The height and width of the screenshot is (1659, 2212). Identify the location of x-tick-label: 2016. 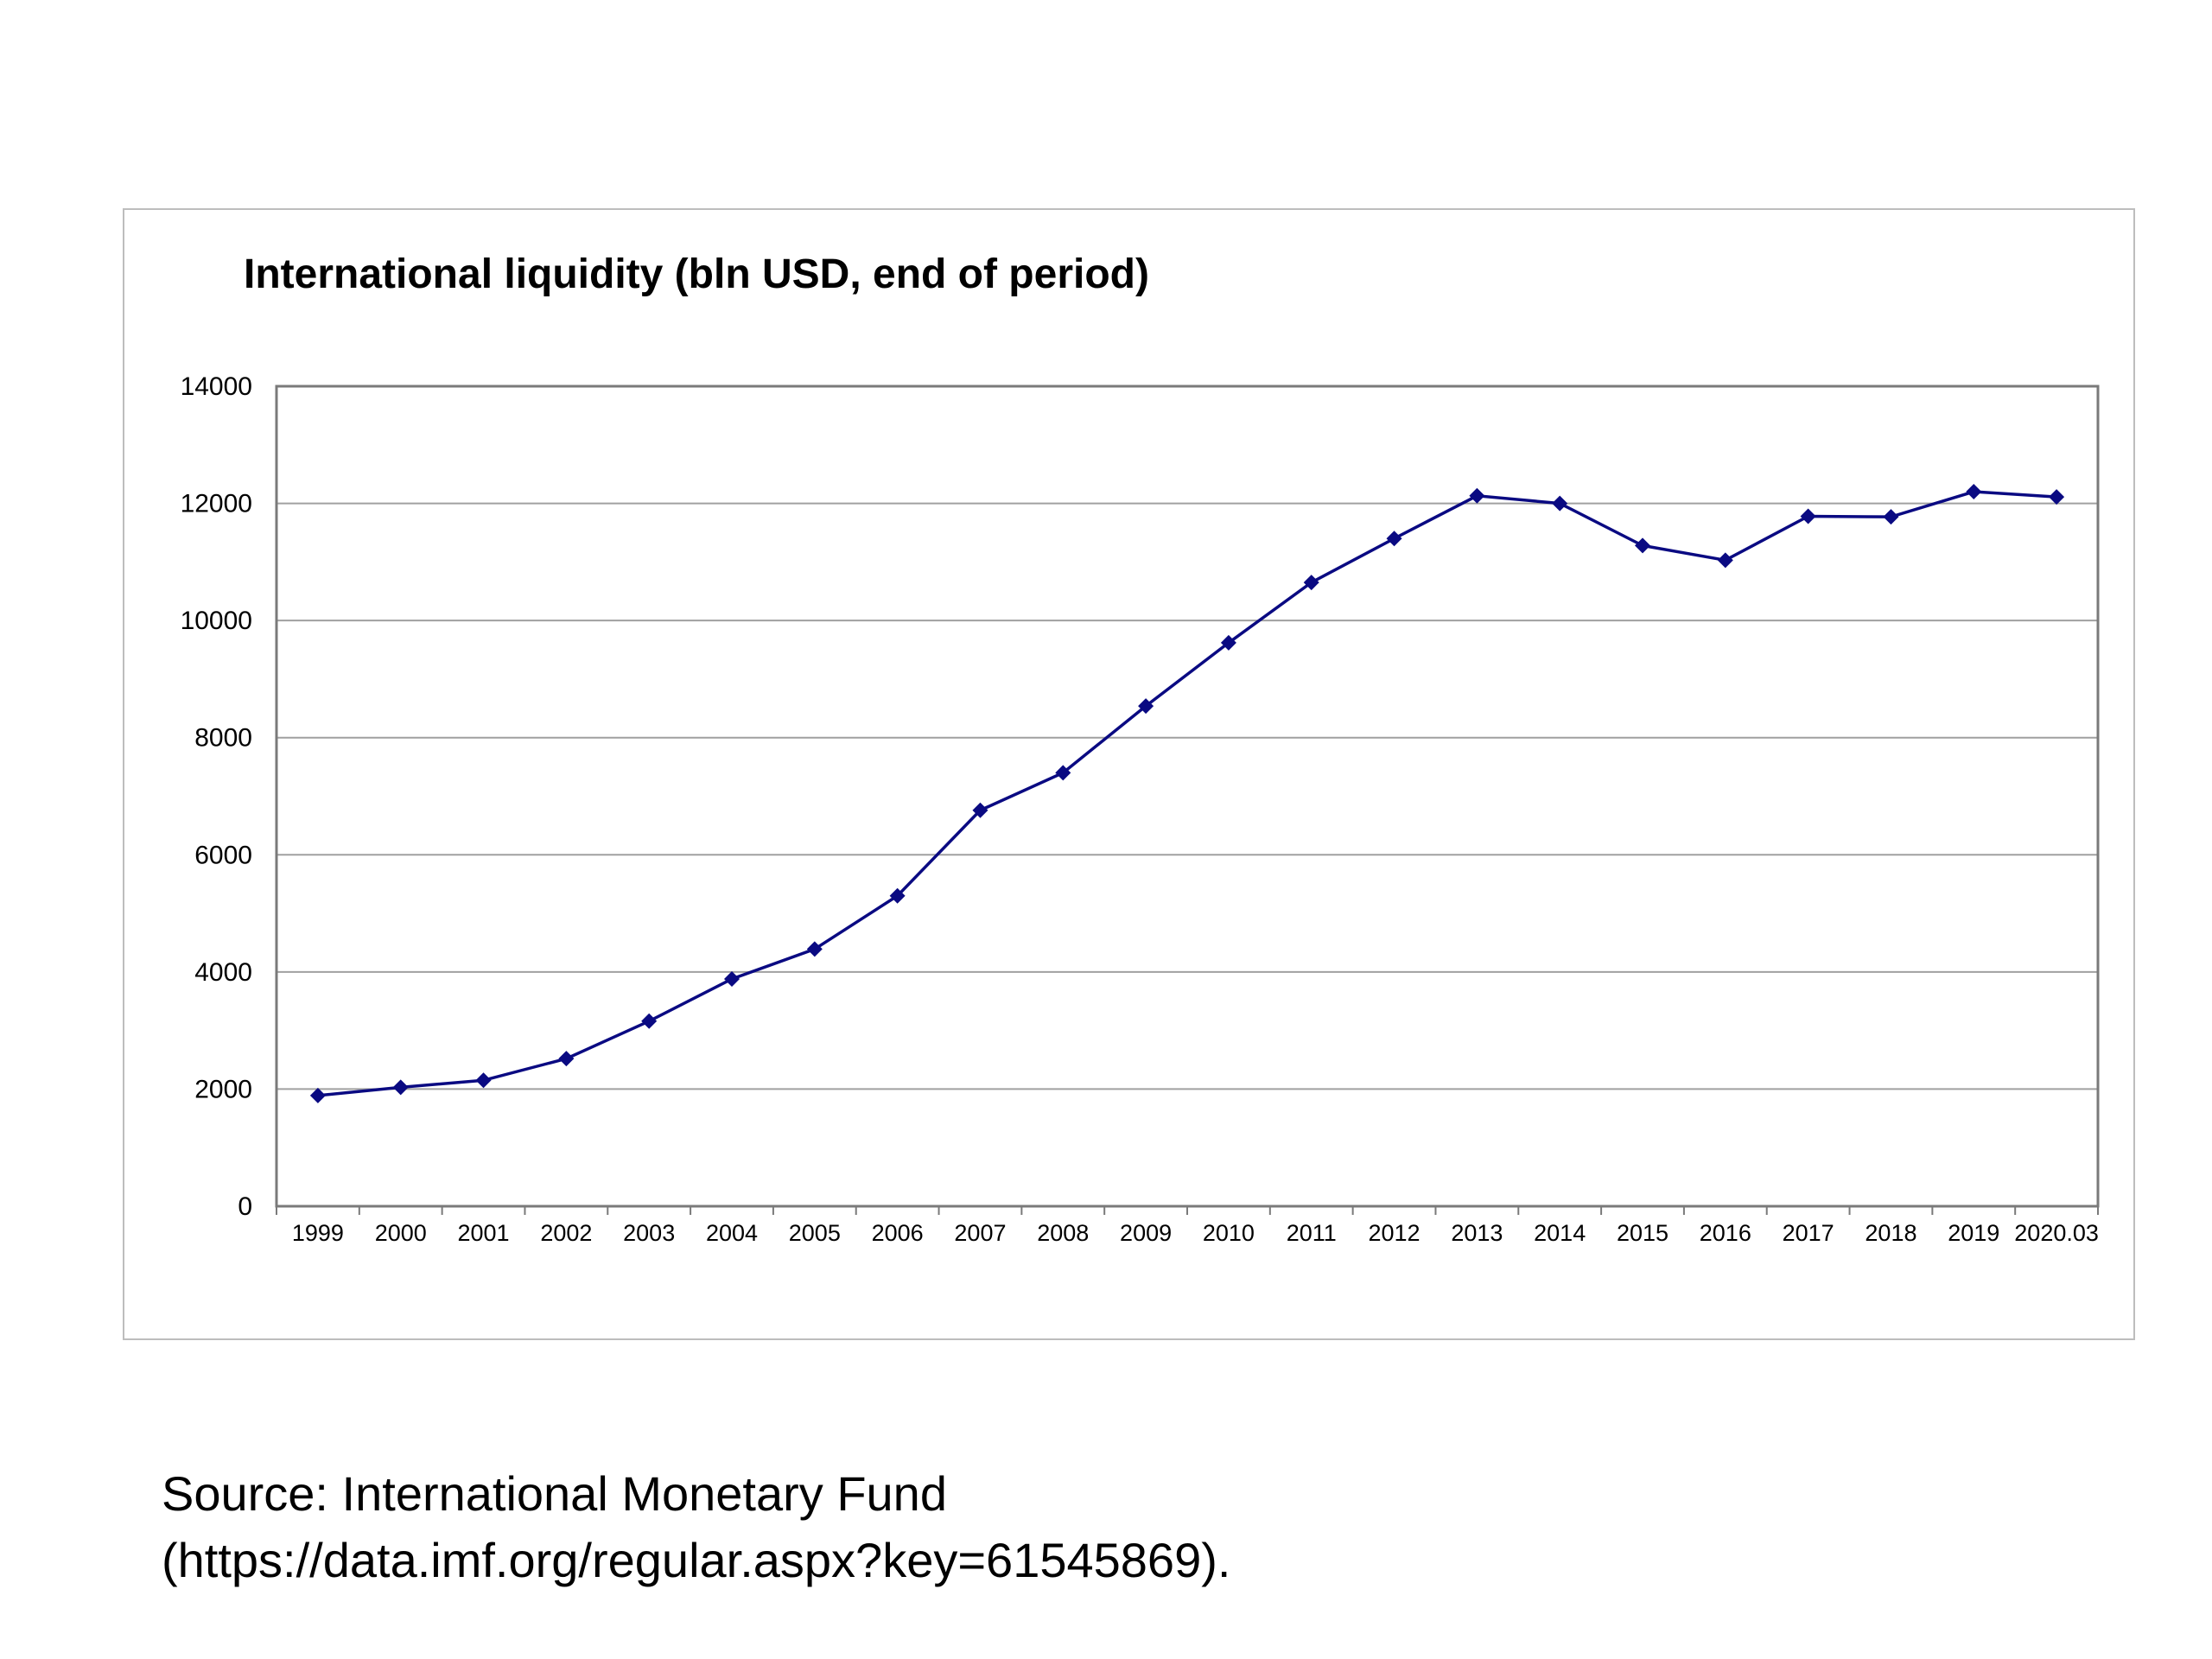
(1725, 1233).